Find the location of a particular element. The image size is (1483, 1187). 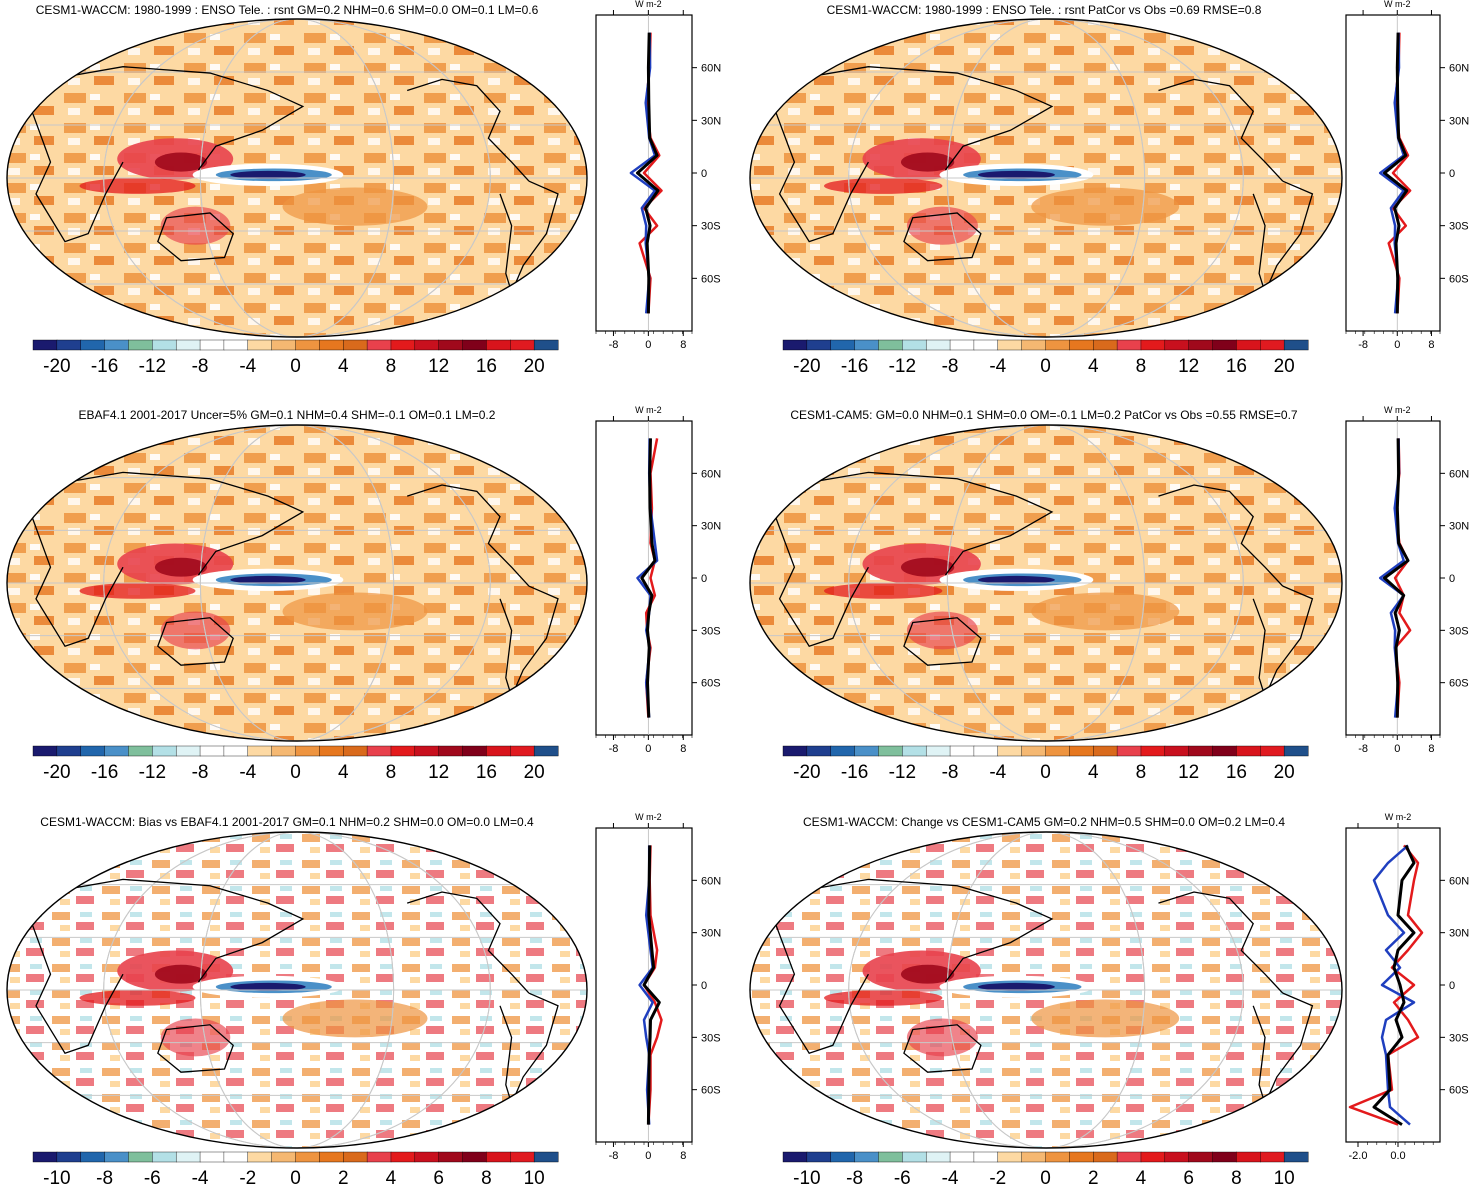

colorbar-label: 2 is located at coordinates (1093, 1177).